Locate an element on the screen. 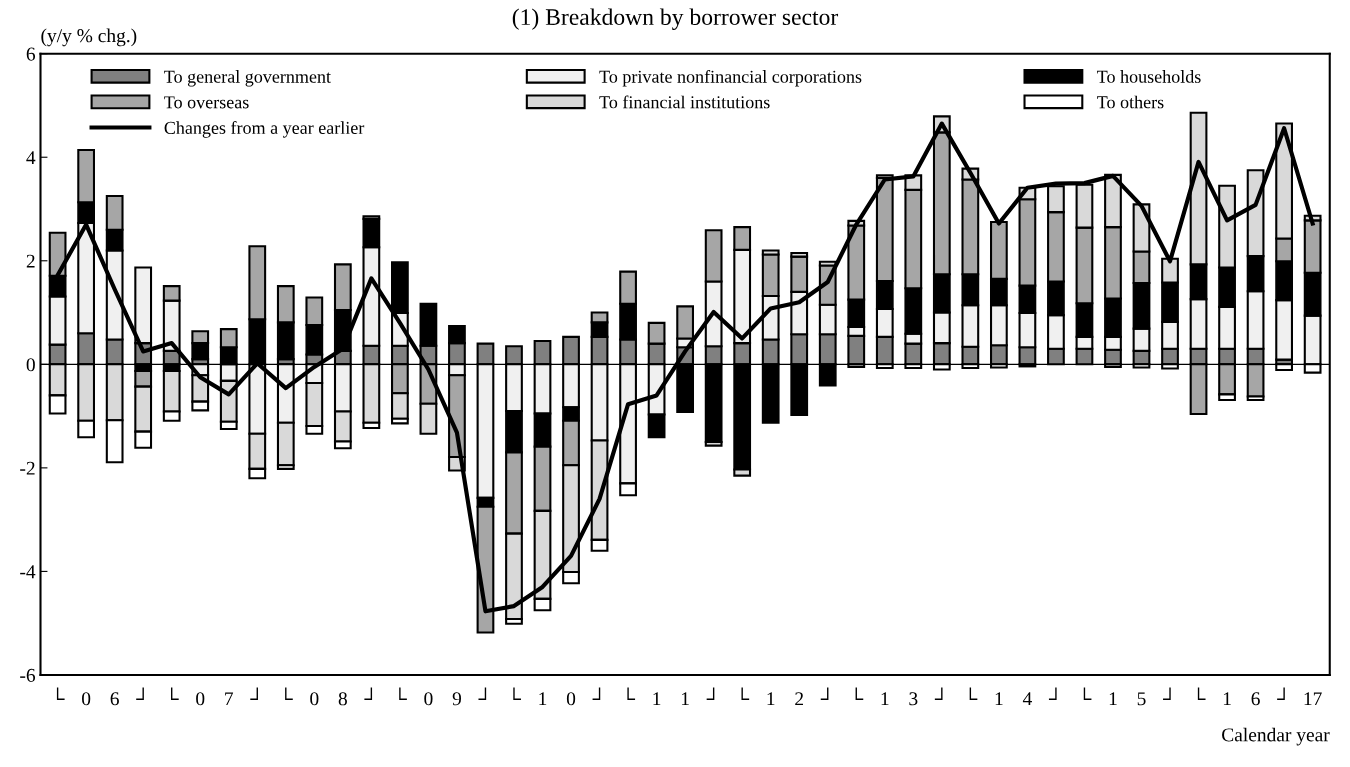  y-tick-label: 4 is located at coordinates (31, 157).